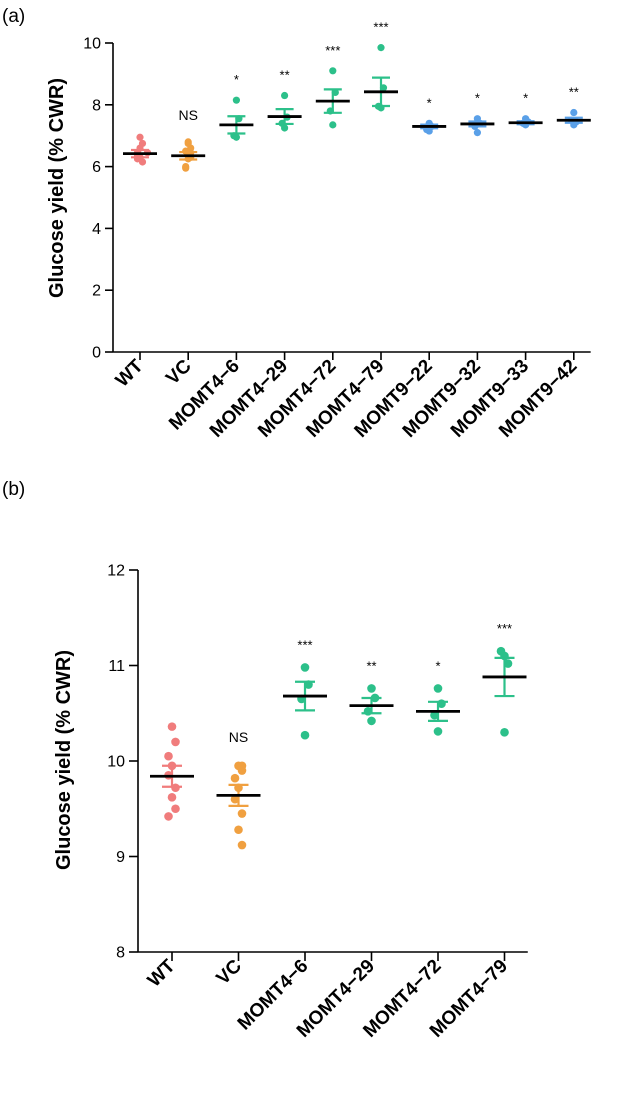 This screenshot has width=622, height=1105. What do you see at coordinates (96, 167) in the screenshot?
I see `panel-a-y-tick-label: 6` at bounding box center [96, 167].